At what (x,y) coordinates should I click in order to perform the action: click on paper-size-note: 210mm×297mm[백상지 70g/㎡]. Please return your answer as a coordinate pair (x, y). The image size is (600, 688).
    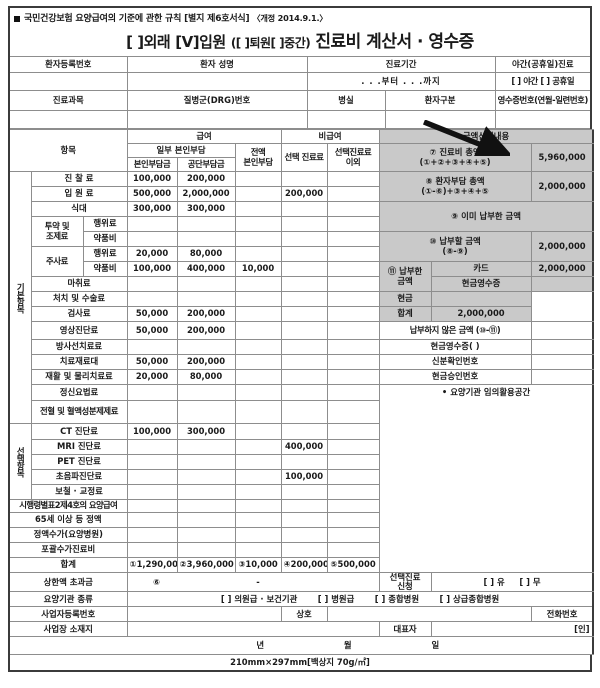
    Looking at the image, I should click on (300, 662).